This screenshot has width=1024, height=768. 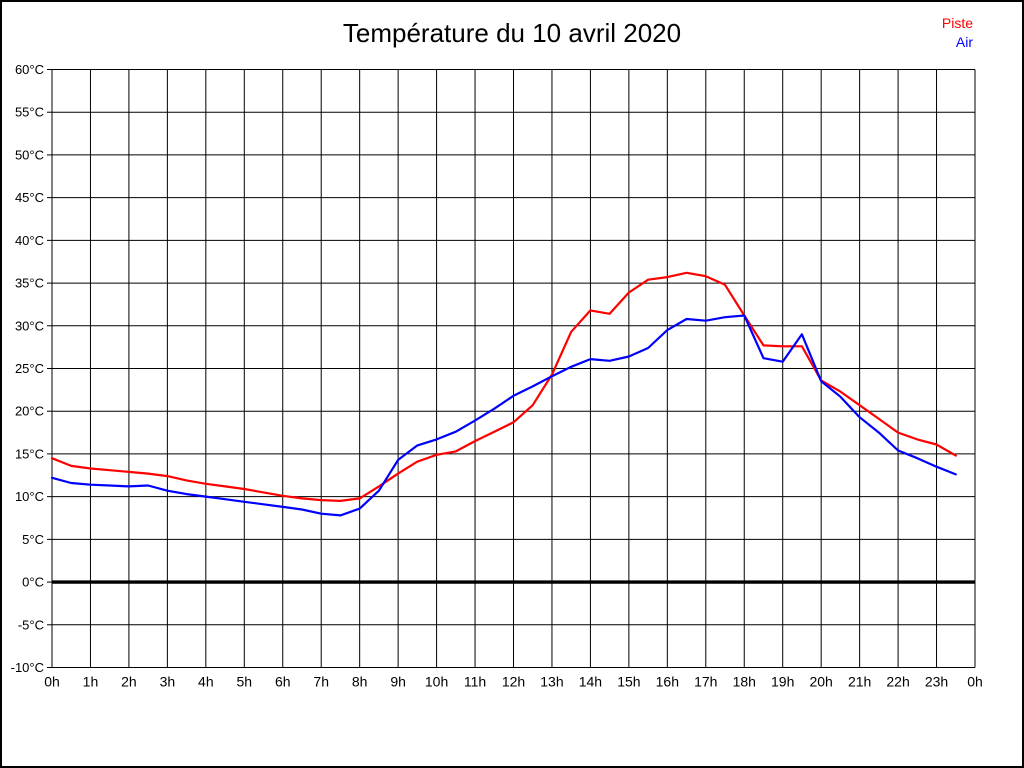 What do you see at coordinates (29, 283) in the screenshot?
I see `y-tick-label: 35°C` at bounding box center [29, 283].